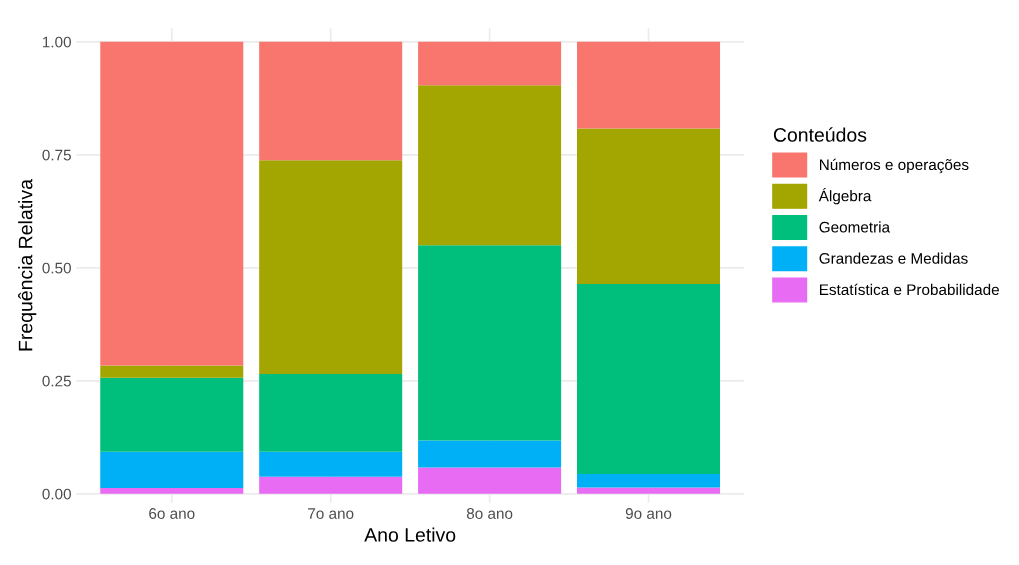  Describe the element at coordinates (820, 134) in the screenshot. I see `legend-title: Conteúdos` at that location.